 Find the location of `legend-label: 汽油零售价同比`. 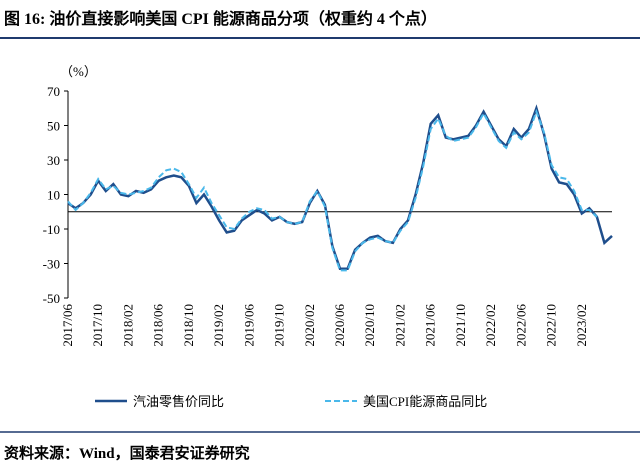

legend-label: 汽油零售价同比 is located at coordinates (178, 401).